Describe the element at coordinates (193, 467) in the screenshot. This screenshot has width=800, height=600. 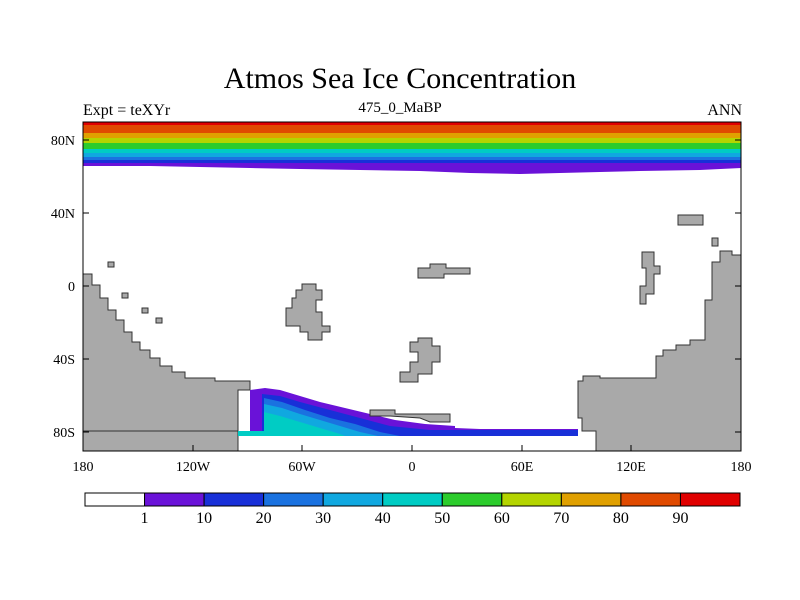
I see `x-tick-label: 120W` at that location.